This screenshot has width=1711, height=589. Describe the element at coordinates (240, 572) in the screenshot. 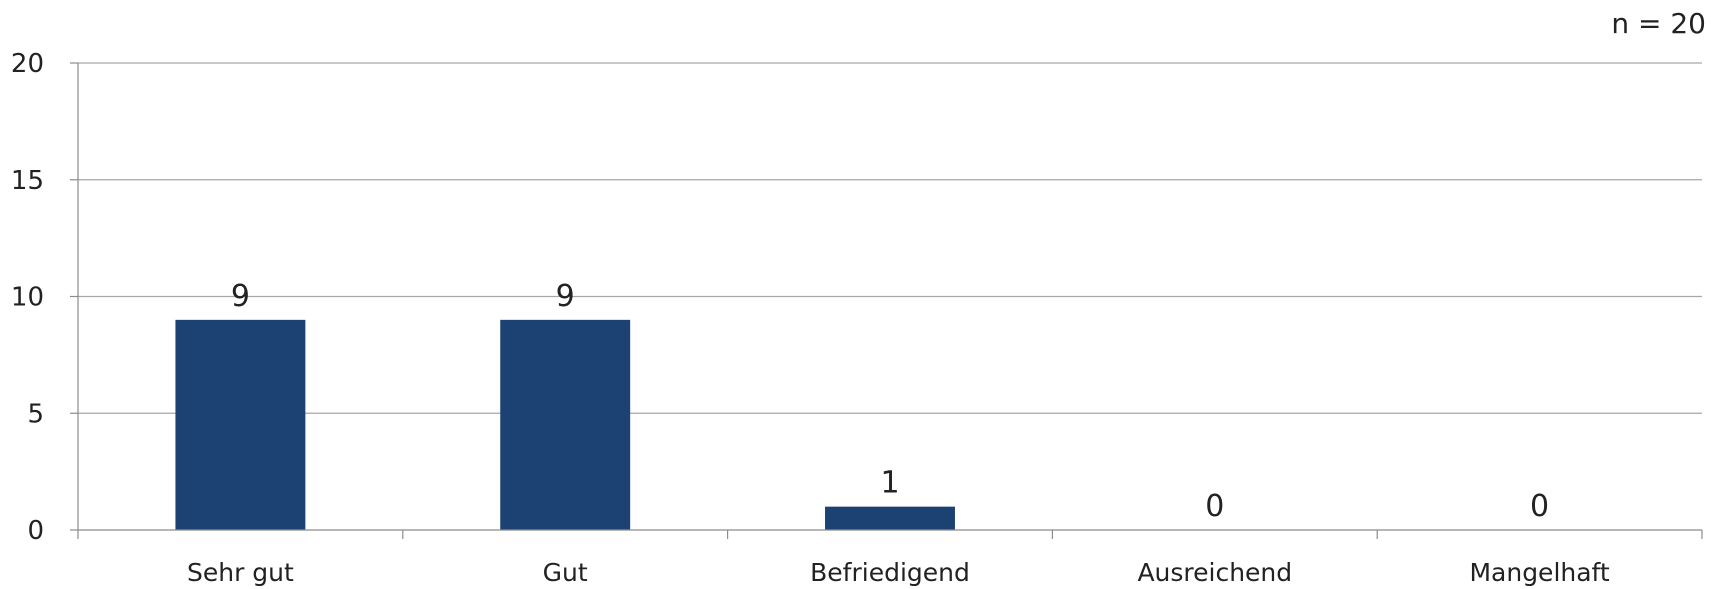

I see `x-tick-label: Sehr gut` at that location.